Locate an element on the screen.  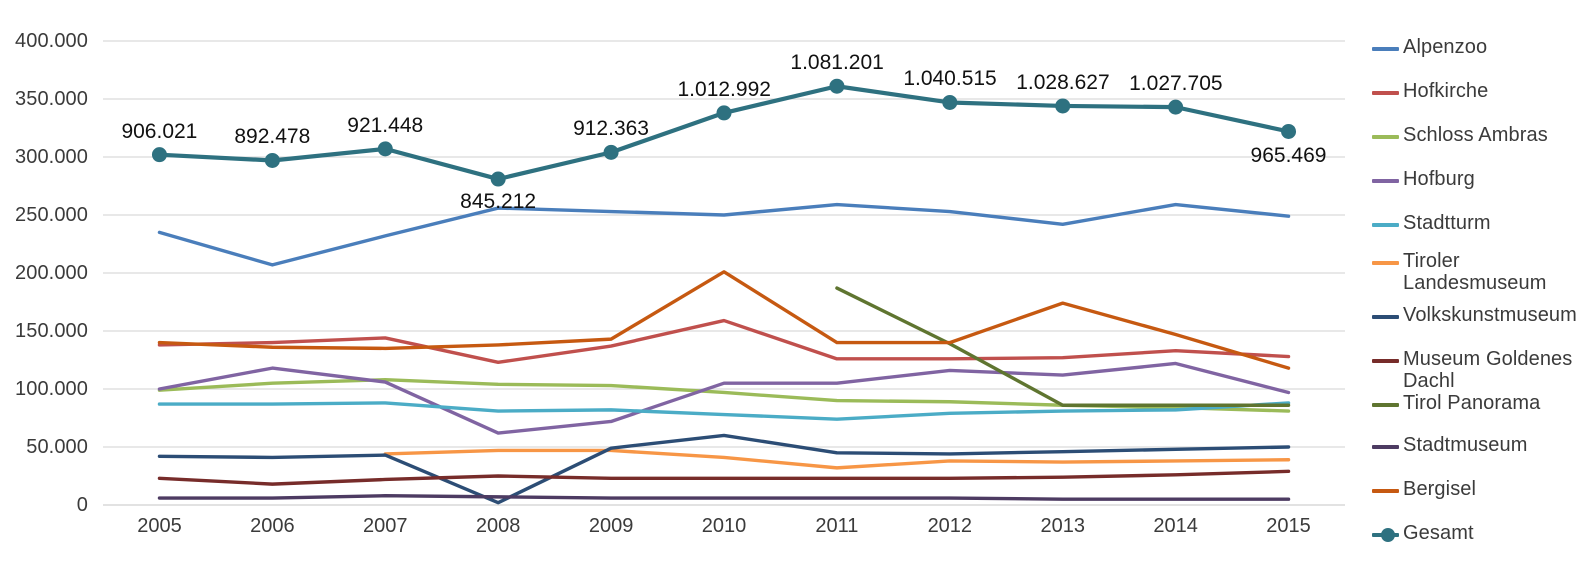
series-line-tiroler-landesmuseum is located at coordinates (837, 459).